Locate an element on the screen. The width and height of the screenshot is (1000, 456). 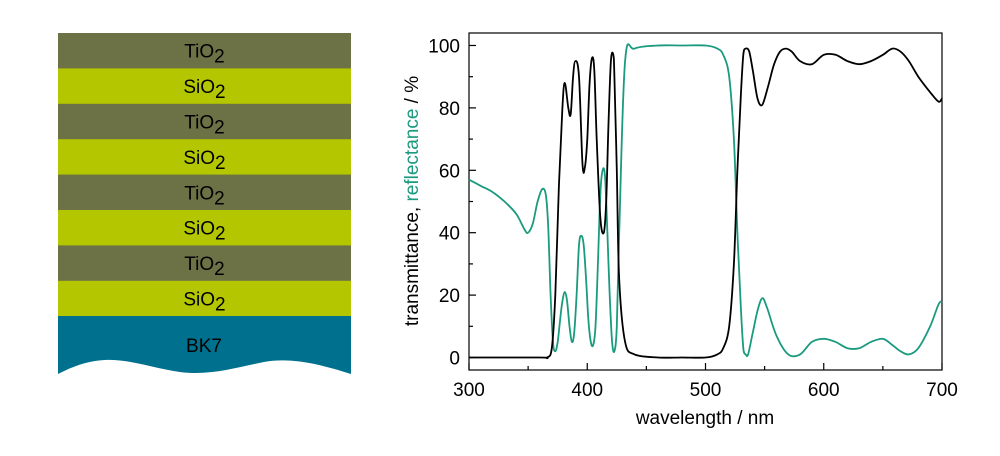
bk7-substrate is located at coordinates (204, 345).